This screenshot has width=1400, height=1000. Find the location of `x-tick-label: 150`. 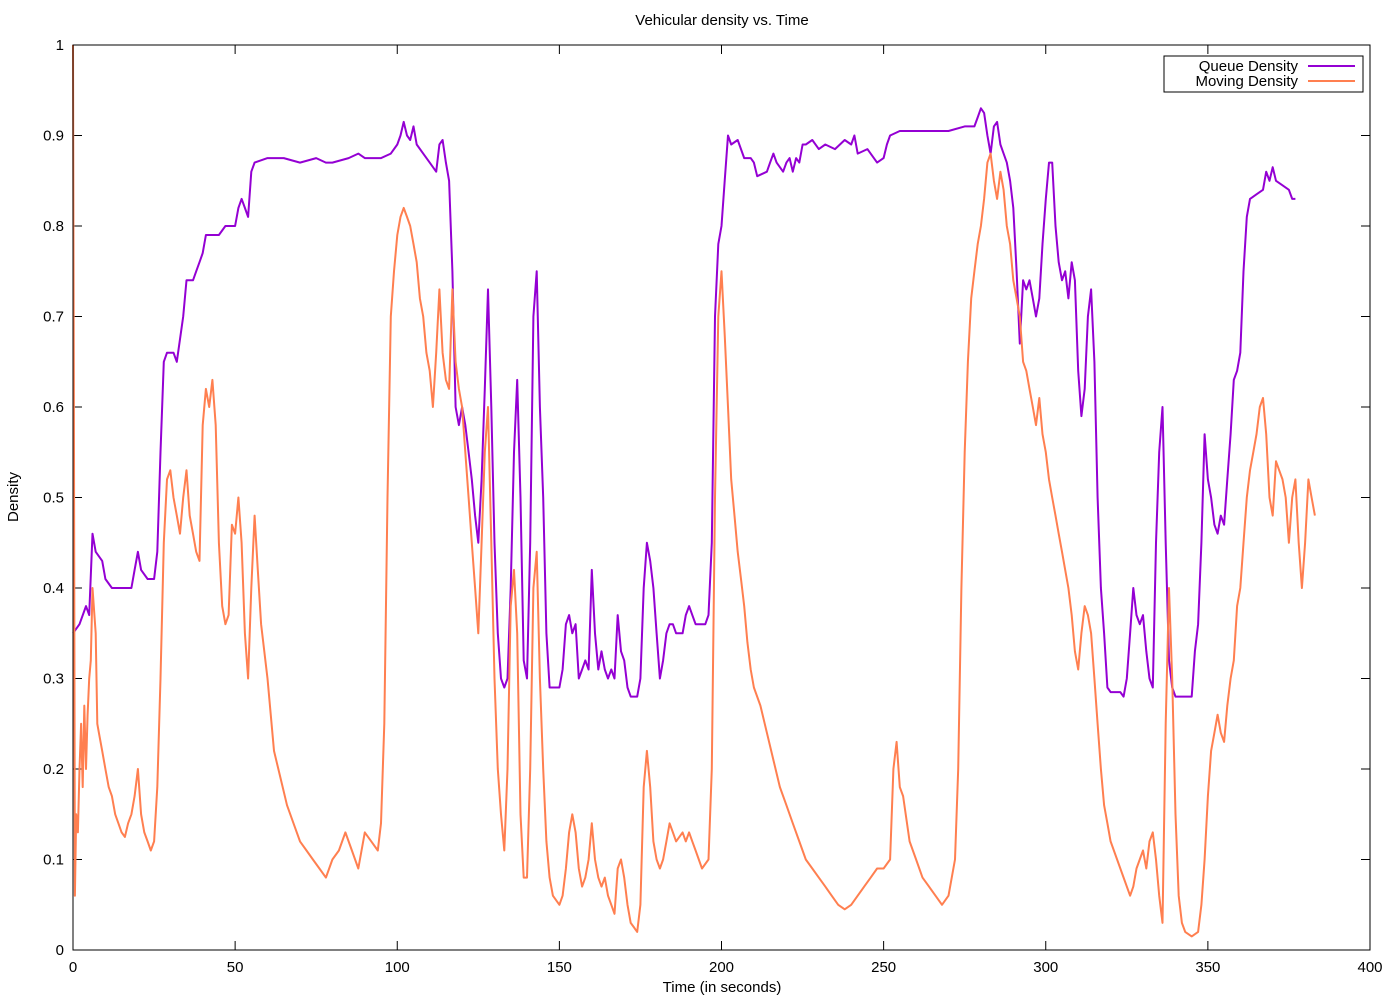

x-tick-label: 150 is located at coordinates (559, 967).